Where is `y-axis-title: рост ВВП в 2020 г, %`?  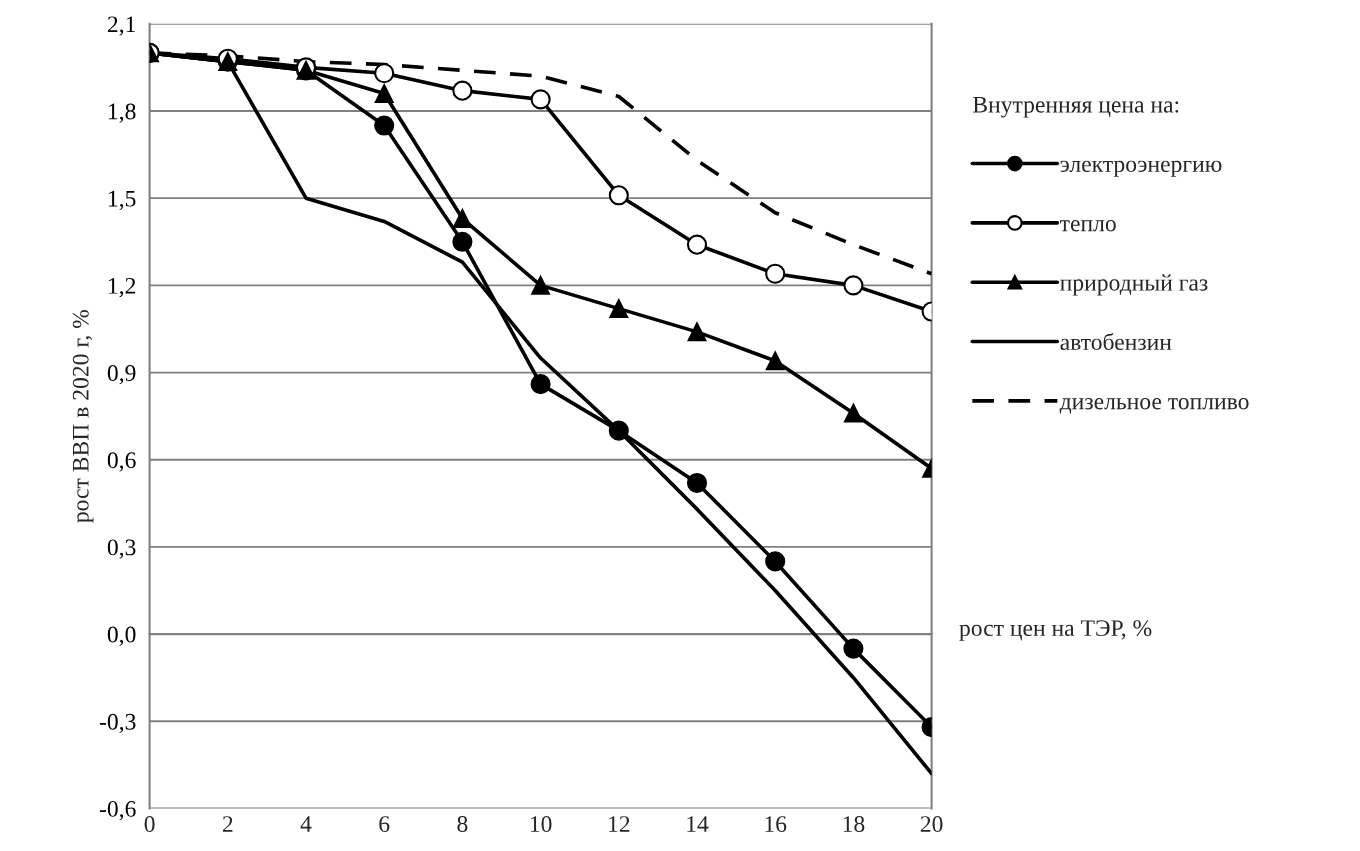
y-axis-title: рост ВВП в 2020 г, % is located at coordinates (83, 416).